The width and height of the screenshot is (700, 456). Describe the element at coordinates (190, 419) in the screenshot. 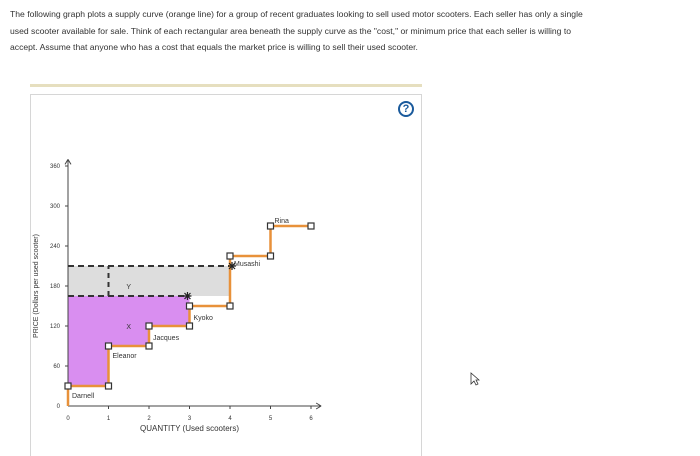

I see `x-tick-label: 3` at that location.